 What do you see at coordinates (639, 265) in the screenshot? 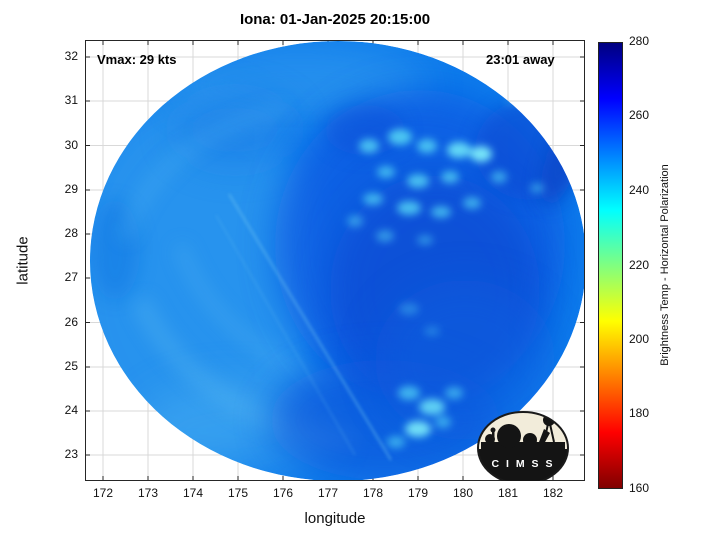
I see `colorbar-tick-label: 220` at bounding box center [639, 265].